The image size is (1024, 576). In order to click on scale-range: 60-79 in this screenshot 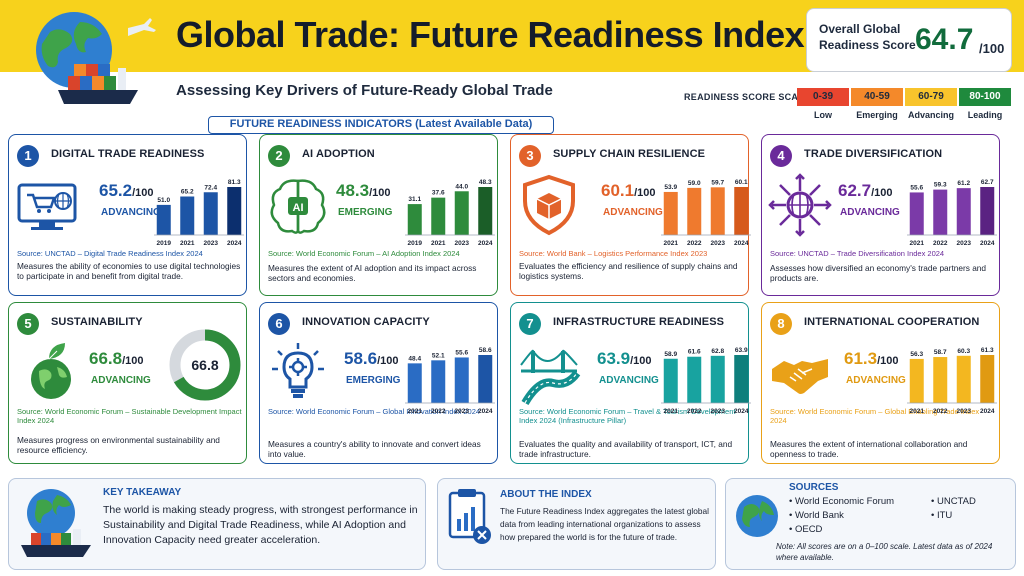, I will do `click(931, 96)`.